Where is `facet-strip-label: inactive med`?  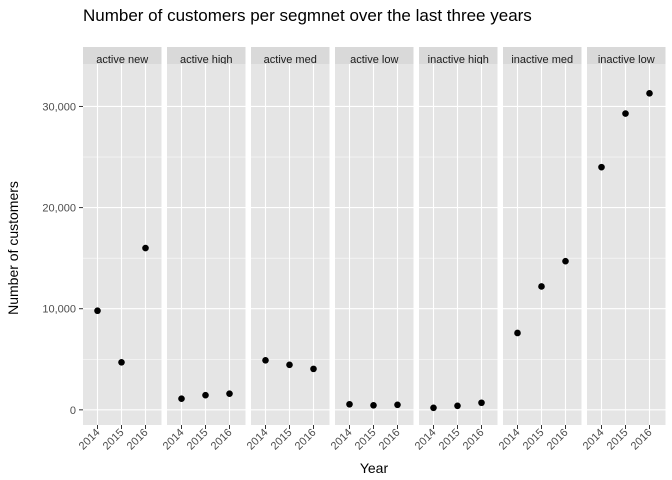
facet-strip-label: inactive med is located at coordinates (542, 60).